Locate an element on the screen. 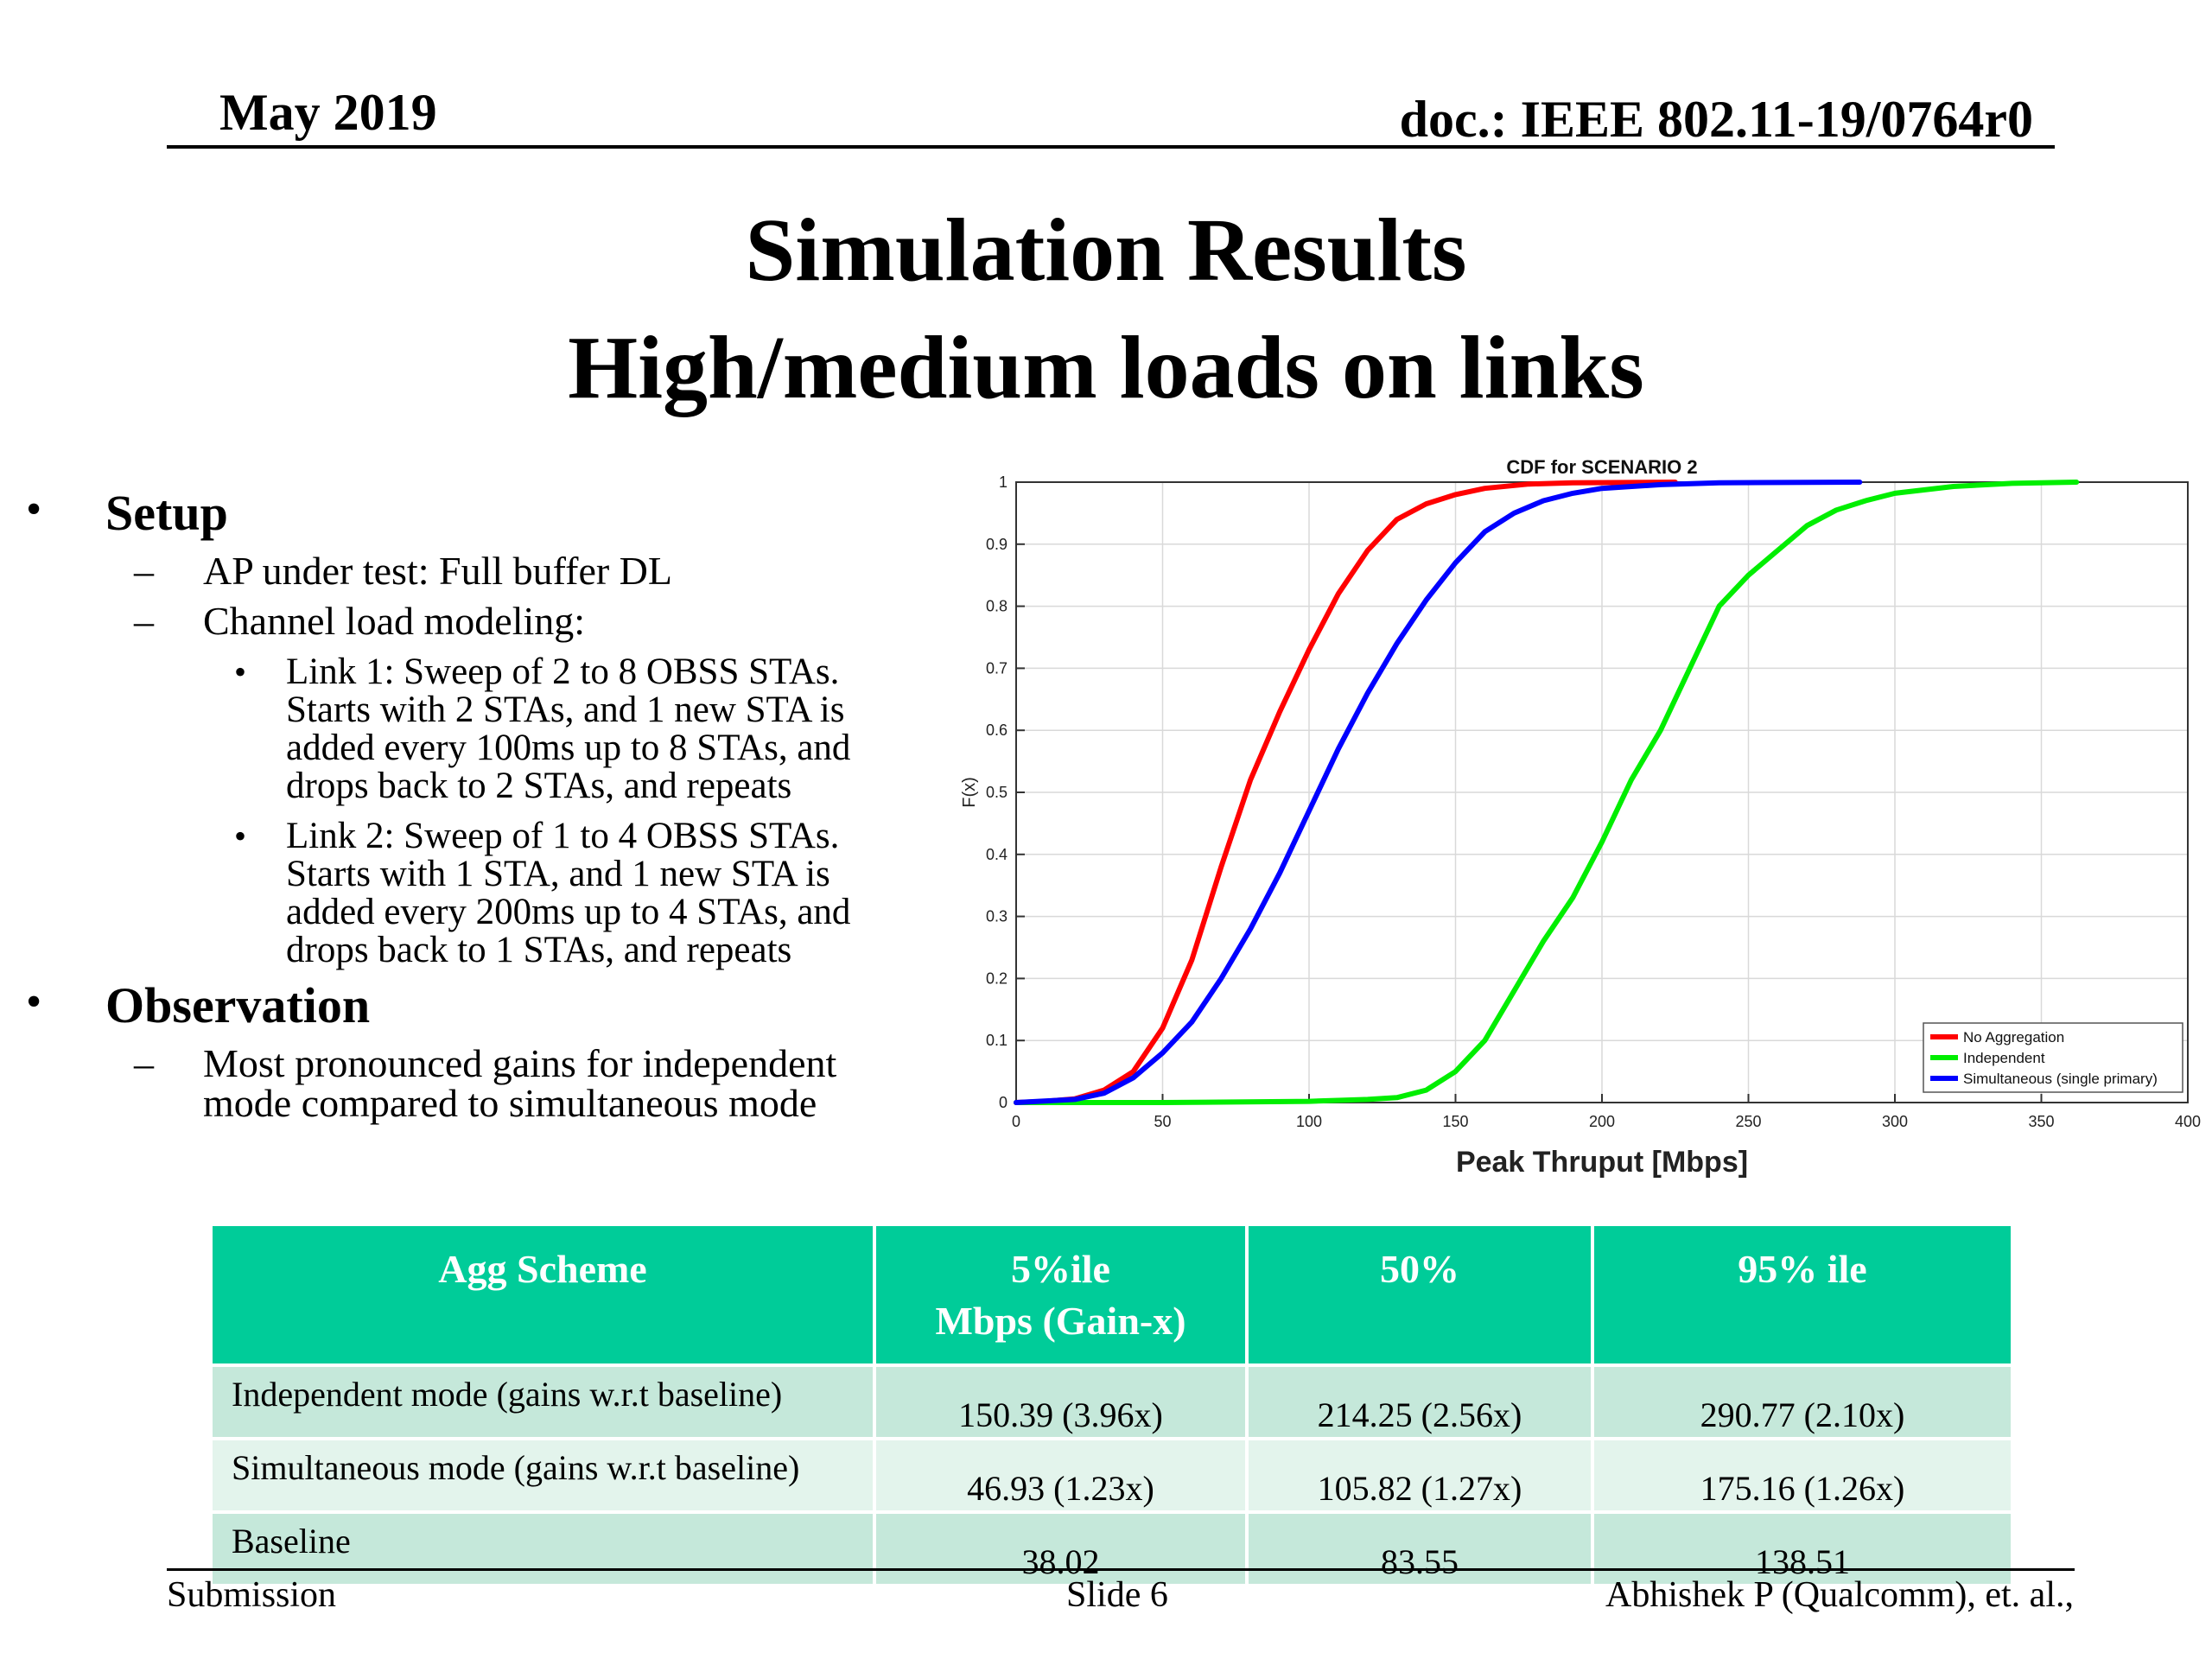  link-2-line: Link 2: Sweep of 1 to 4 OBSS STAs. is located at coordinates (563, 836).